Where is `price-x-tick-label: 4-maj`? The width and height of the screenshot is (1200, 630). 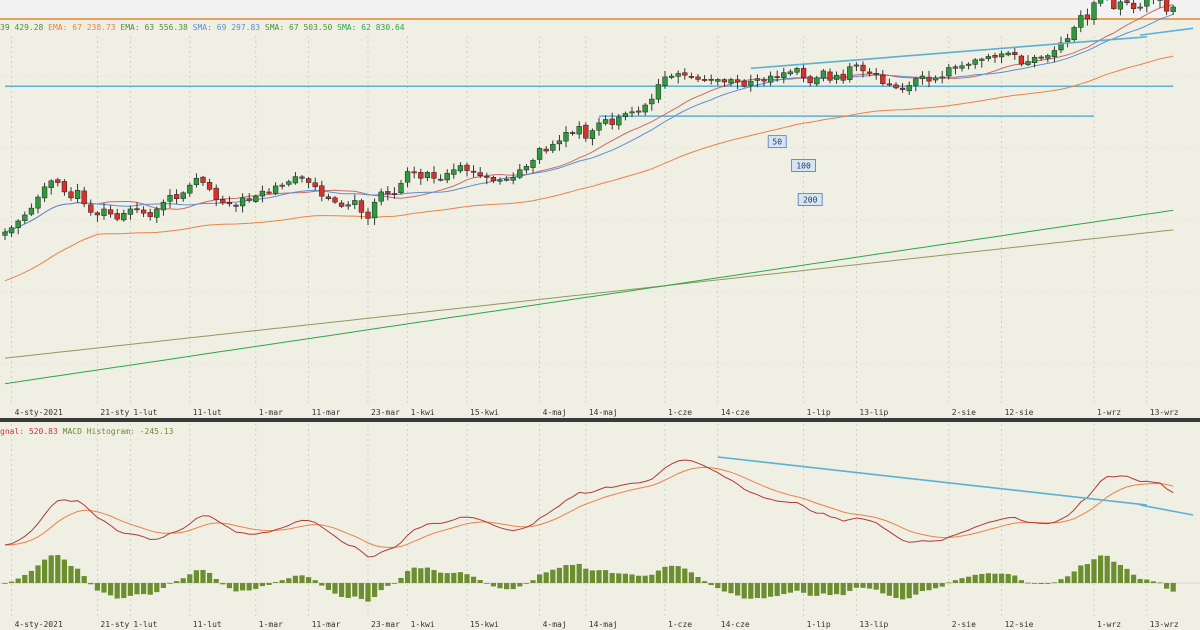 price-x-tick-label: 4-maj is located at coordinates (555, 412).